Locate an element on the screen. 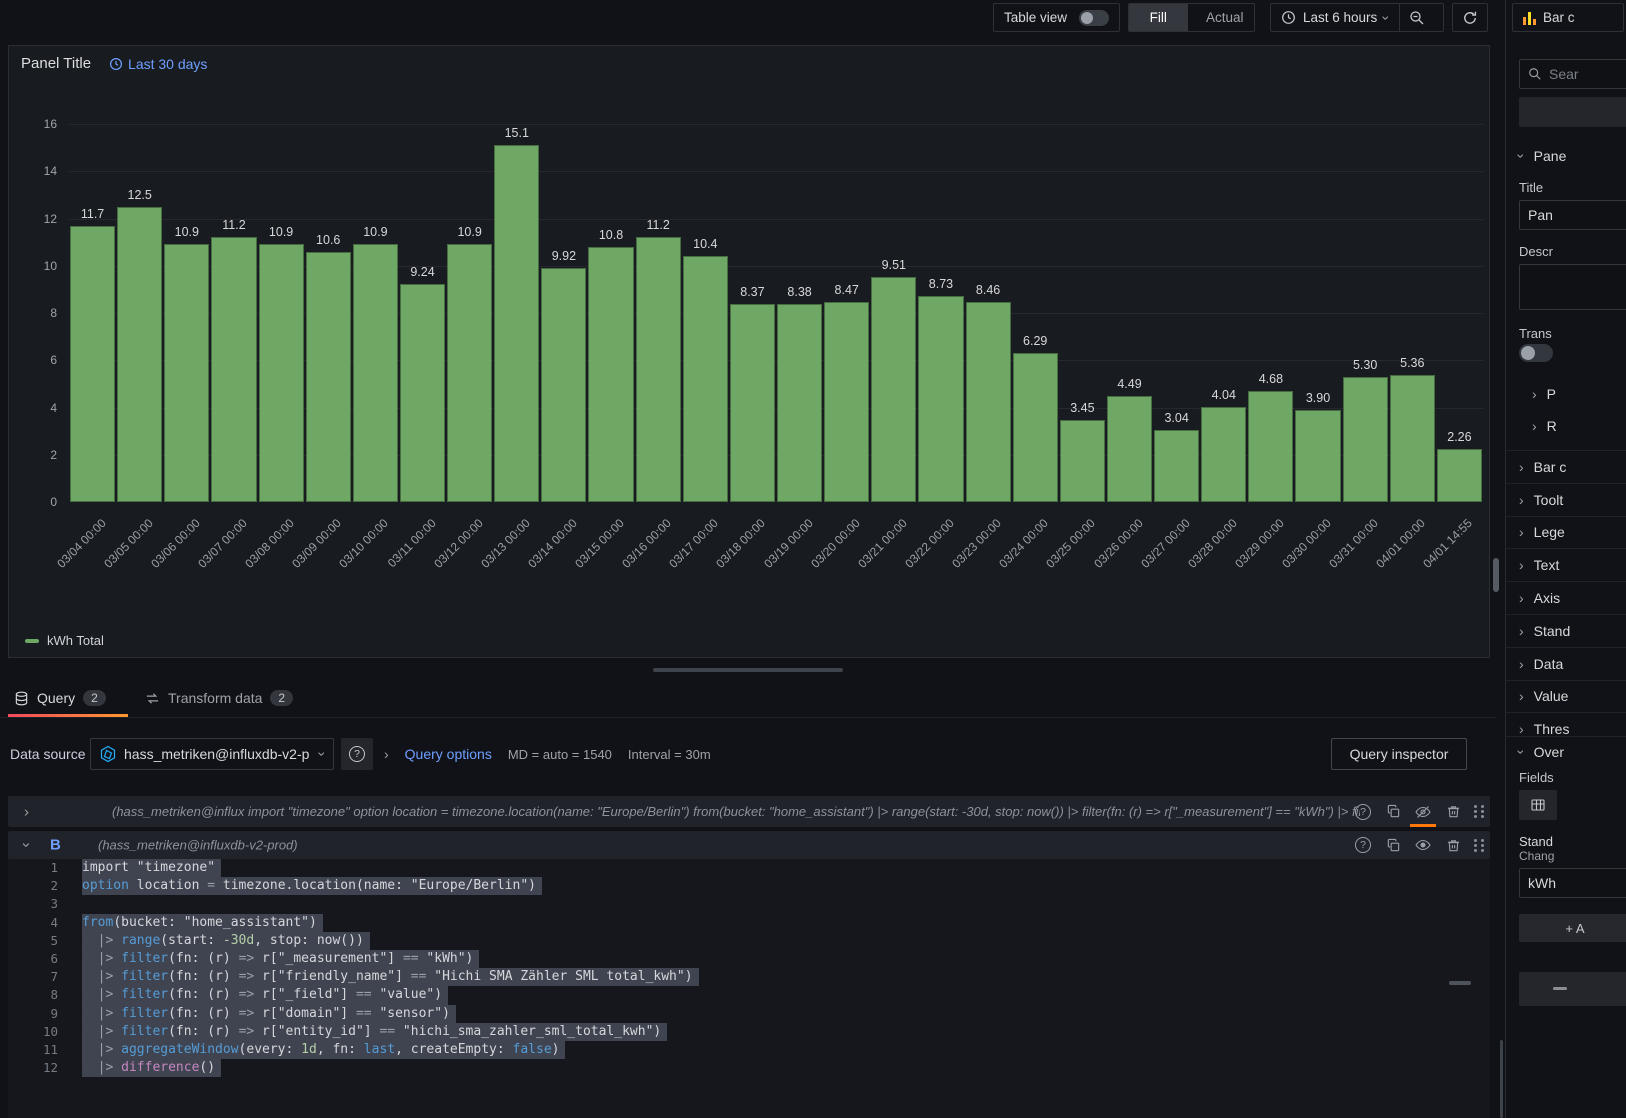  editor-scrollbar-thumb is located at coordinates (1460, 983).